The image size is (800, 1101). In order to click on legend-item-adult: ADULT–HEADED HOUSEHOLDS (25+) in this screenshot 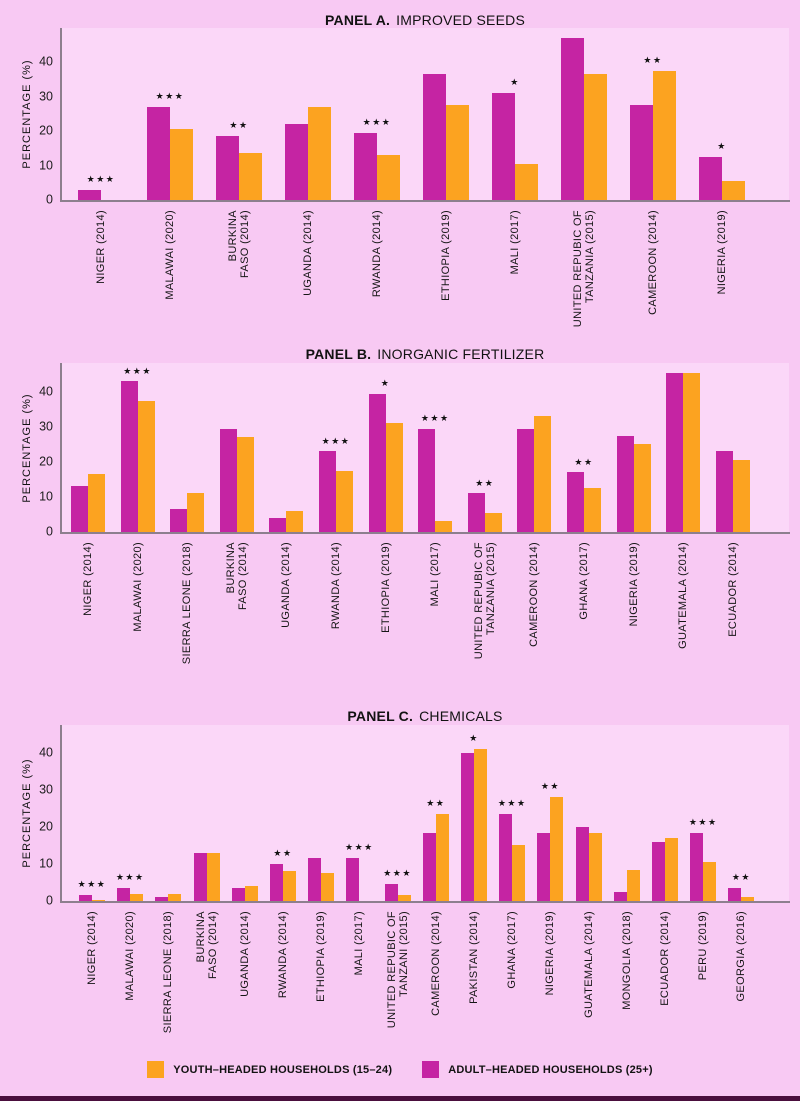, I will do `click(537, 1069)`.